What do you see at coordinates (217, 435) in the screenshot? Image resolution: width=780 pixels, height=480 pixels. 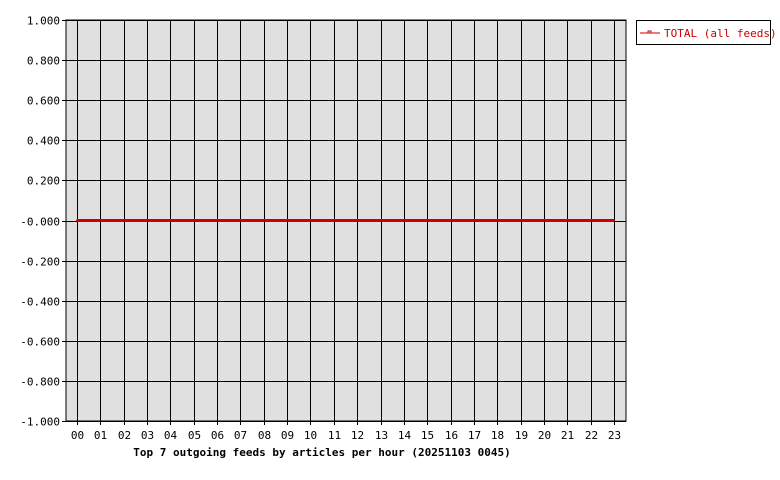 I see `x-tick-label: 06` at bounding box center [217, 435].